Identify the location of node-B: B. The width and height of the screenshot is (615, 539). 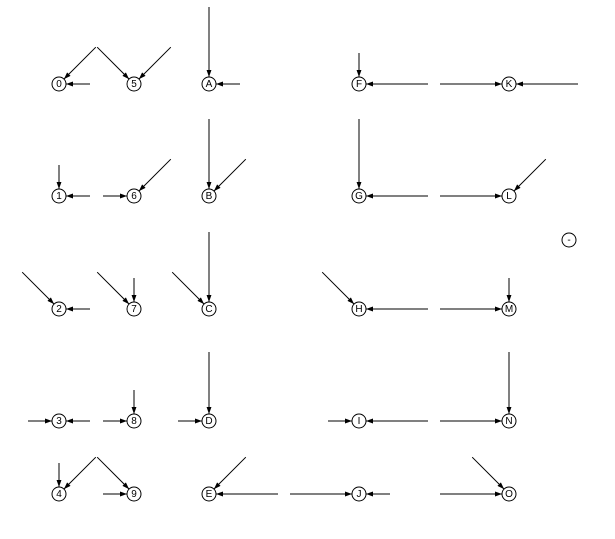
(209, 196).